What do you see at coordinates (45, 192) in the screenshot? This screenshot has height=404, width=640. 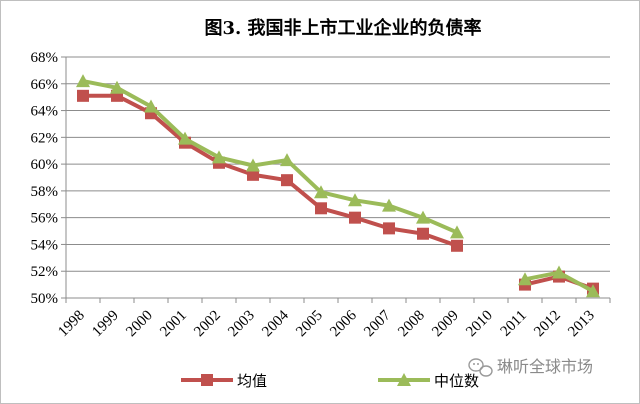 I see `y-tick-label: 58%` at bounding box center [45, 192].